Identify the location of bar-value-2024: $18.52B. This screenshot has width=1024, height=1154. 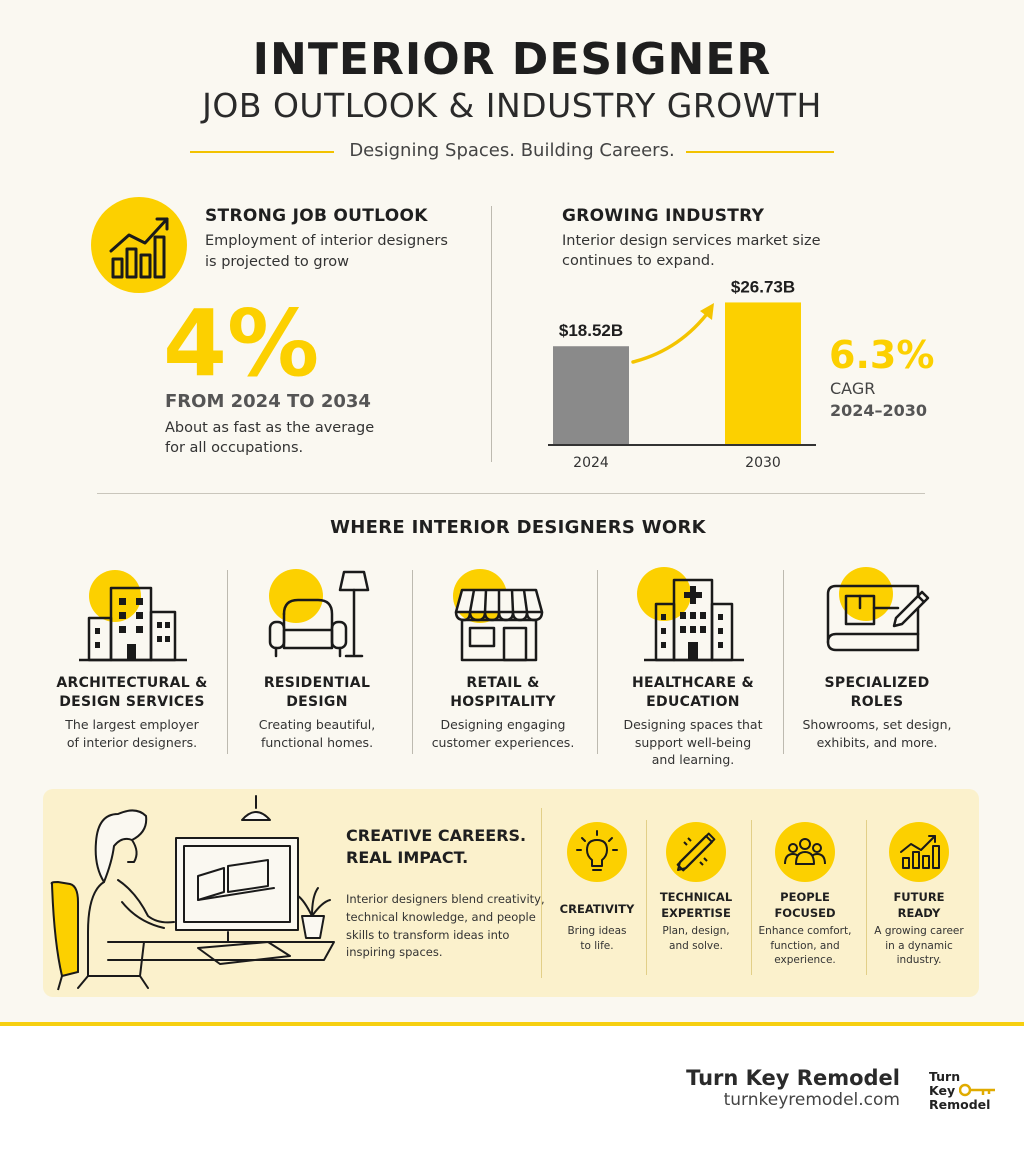
(591, 330).